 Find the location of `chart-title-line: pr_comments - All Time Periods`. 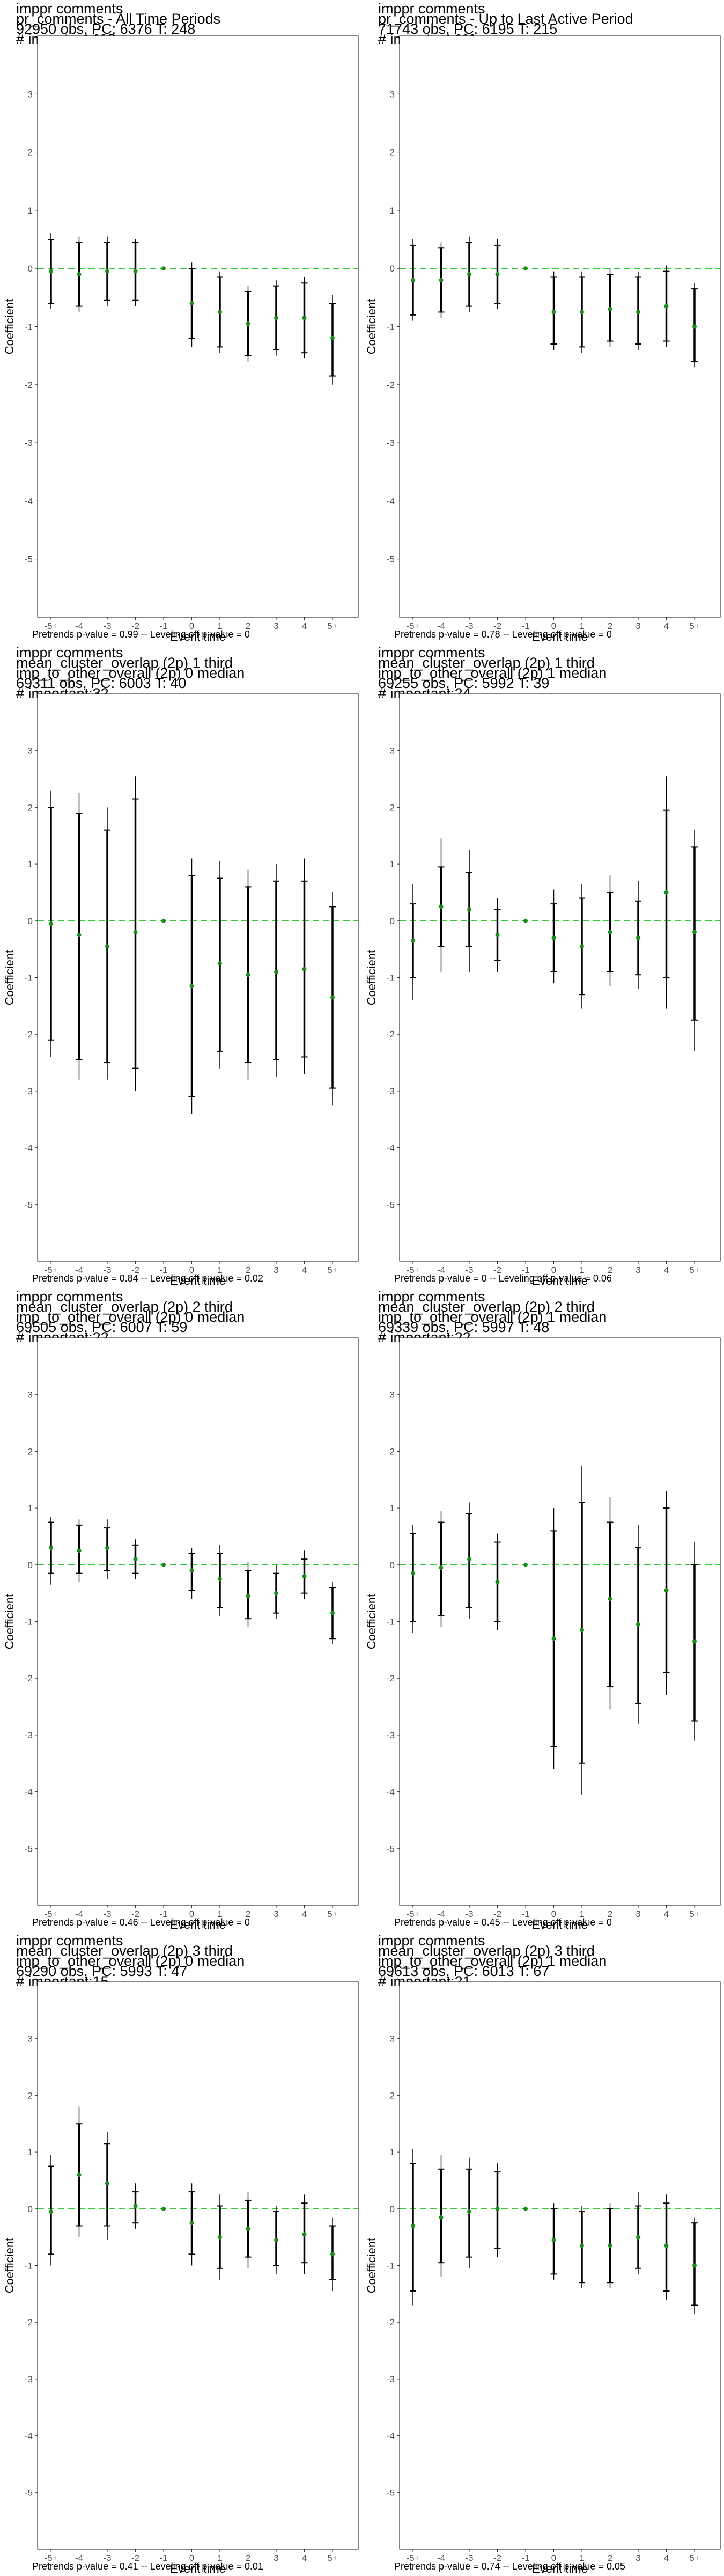

chart-title-line: pr_comments - All Time Periods is located at coordinates (118, 19).